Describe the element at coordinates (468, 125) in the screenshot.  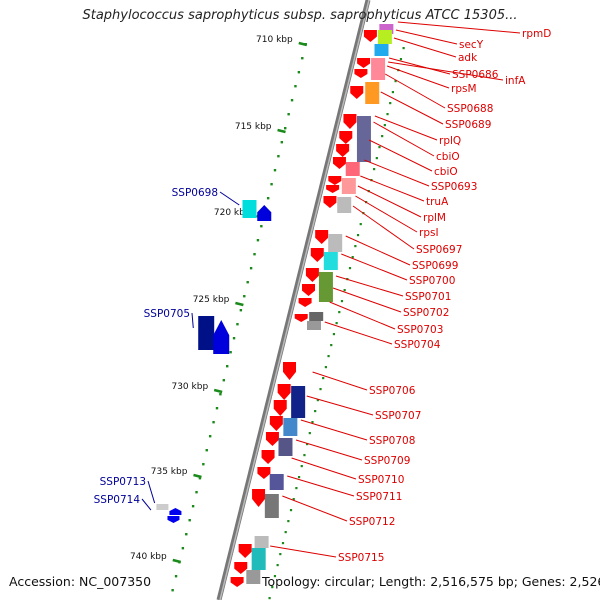
I see `gene-label: SSP0689` at that location.